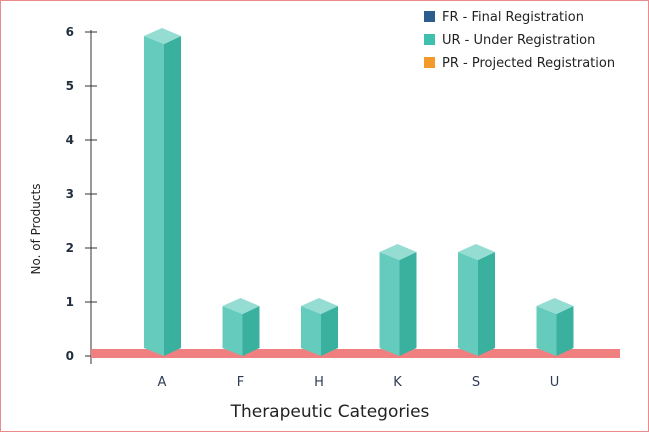 Image resolution: width=649 pixels, height=433 pixels. I want to click on x-tick-label: U, so click(555, 382).